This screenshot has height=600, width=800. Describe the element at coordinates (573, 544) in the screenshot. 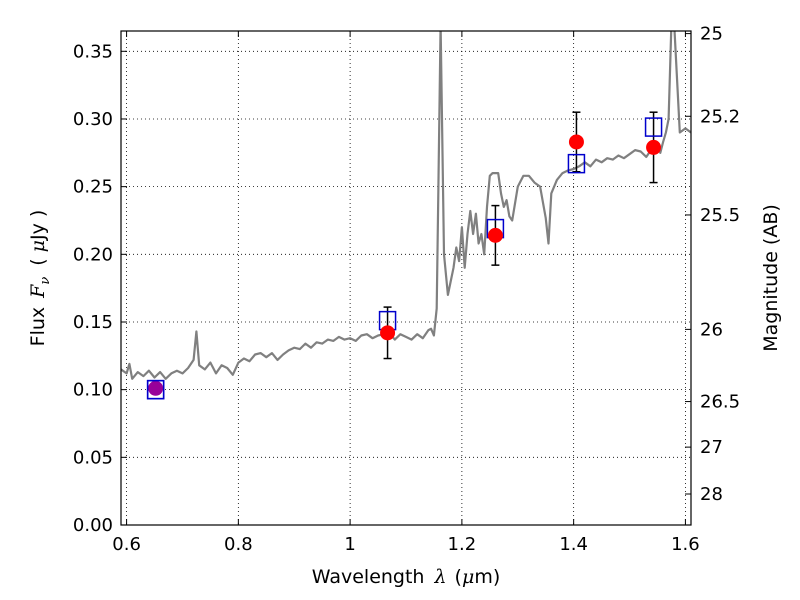

I see `x-tick-label: 1.4` at that location.